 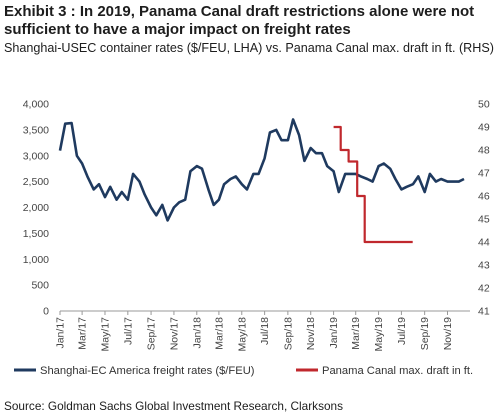 I want to click on x-tick-label: Mar/17, so click(x=83, y=333).